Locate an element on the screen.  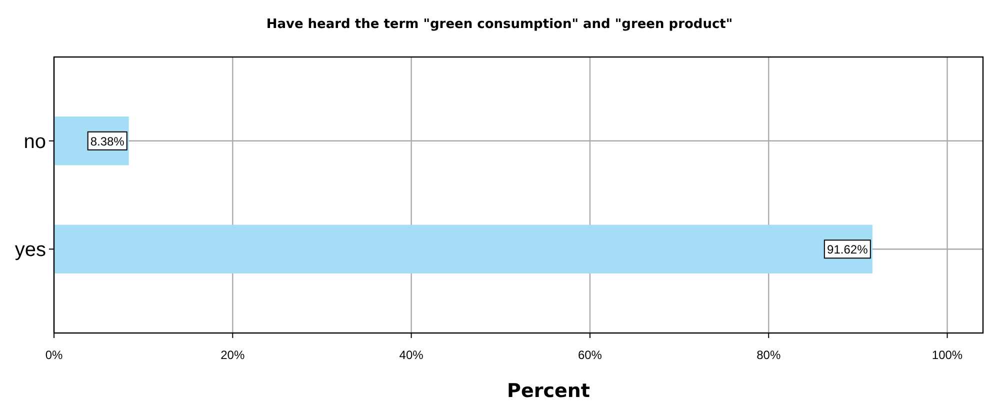
x-tick-label: 100% is located at coordinates (947, 355).